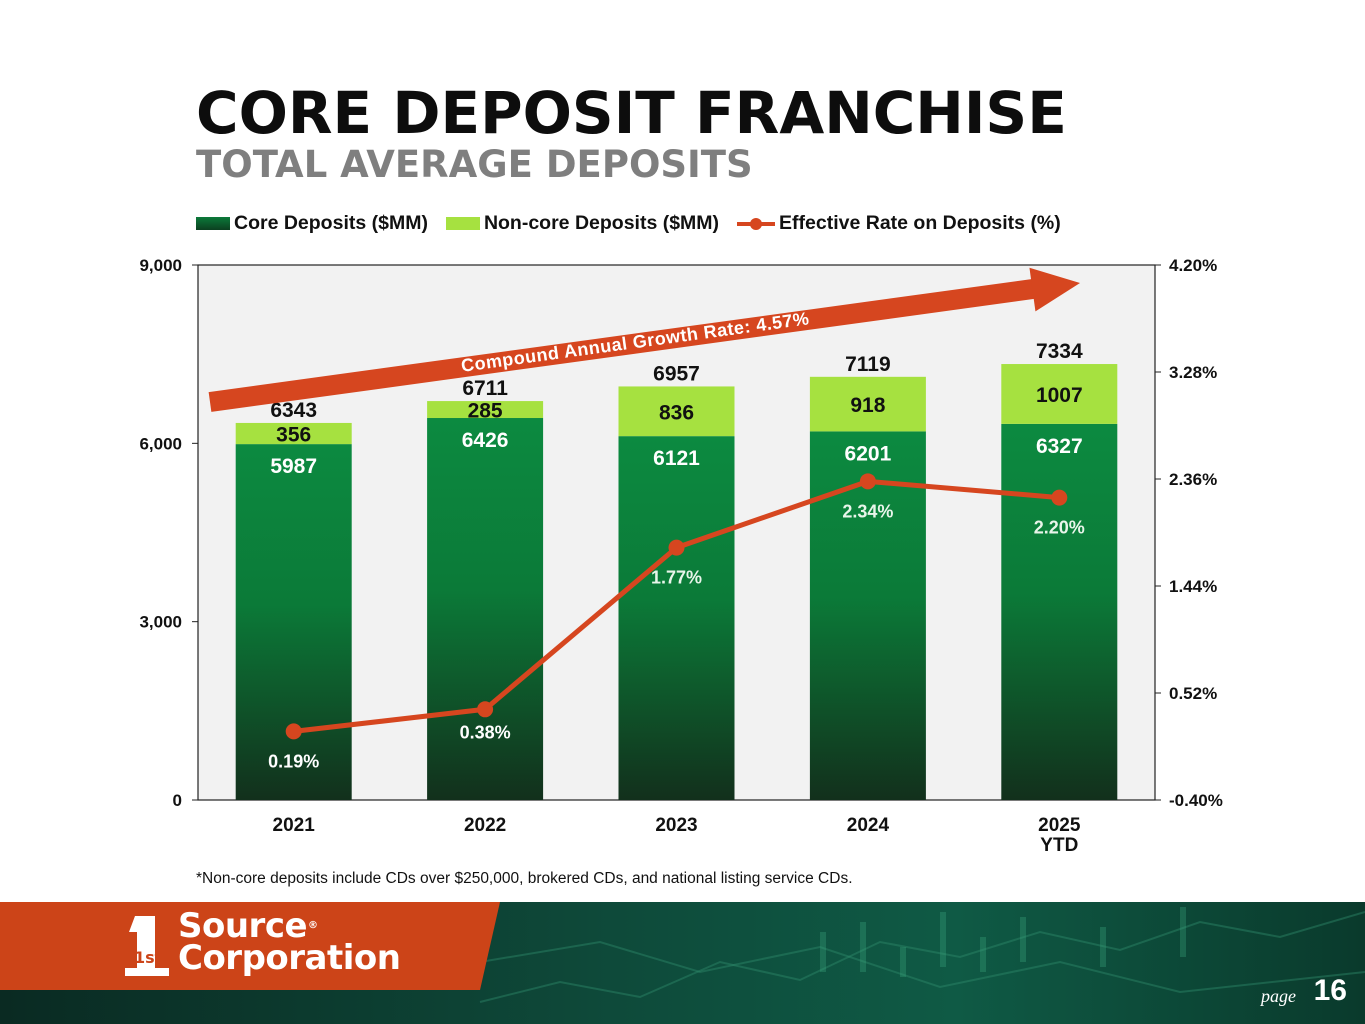  Describe the element at coordinates (293, 761) in the screenshot. I see `rate-data-label: 0.19%` at that location.